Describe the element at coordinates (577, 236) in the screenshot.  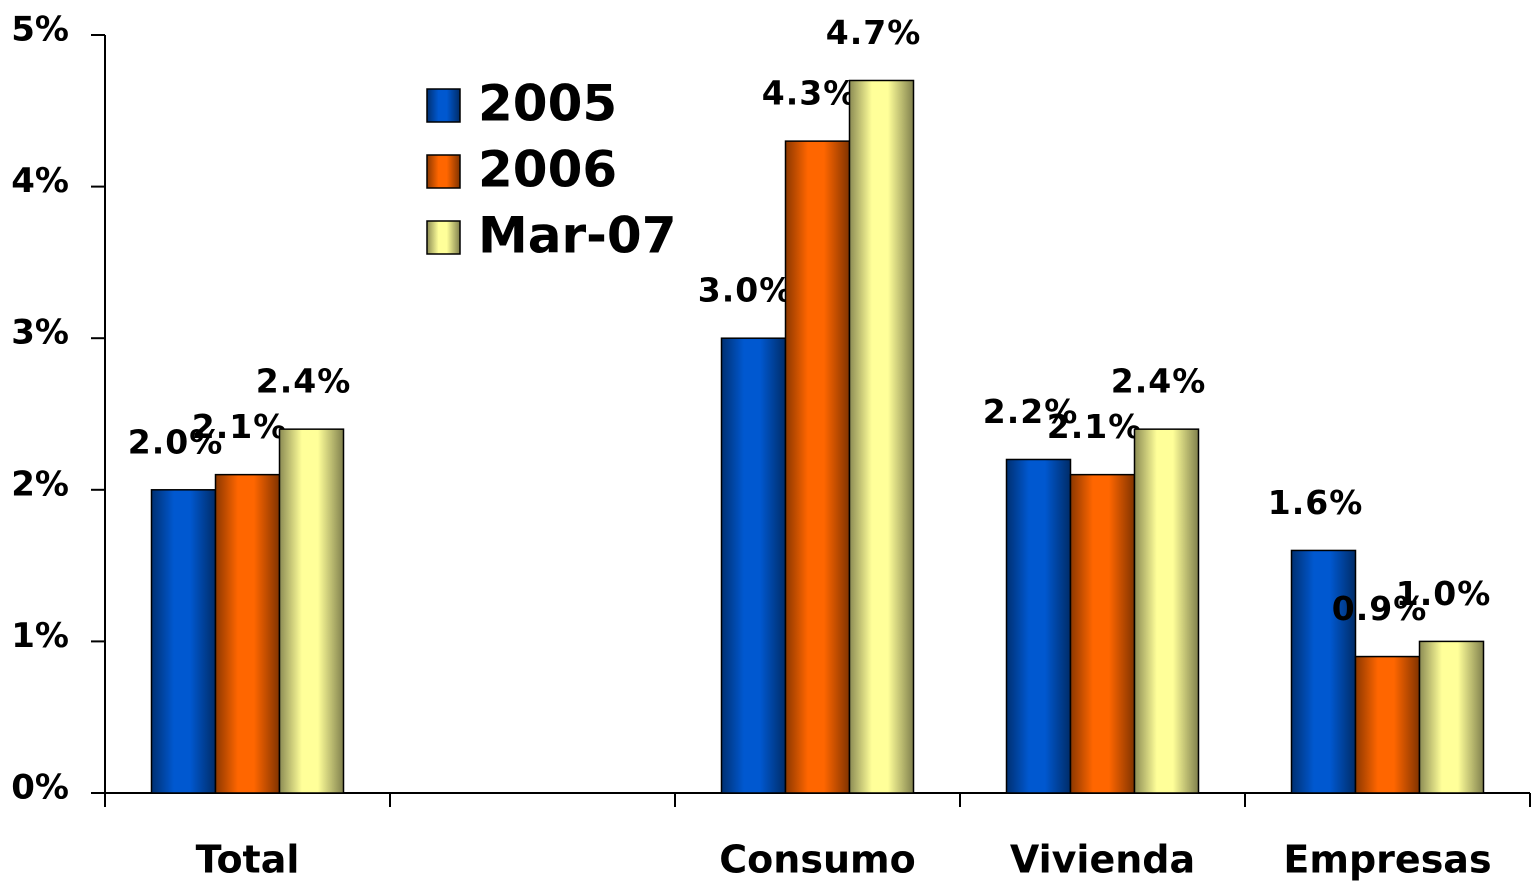
I see `legend-label: Mar-07` at that location.